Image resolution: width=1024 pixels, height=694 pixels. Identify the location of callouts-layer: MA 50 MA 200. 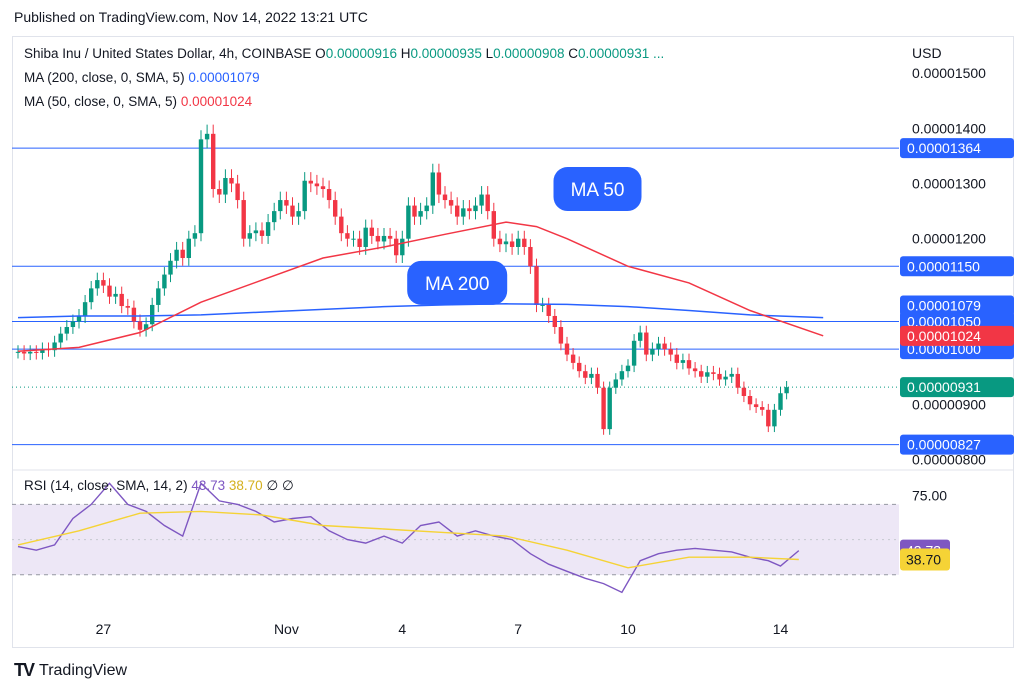
(524, 236).